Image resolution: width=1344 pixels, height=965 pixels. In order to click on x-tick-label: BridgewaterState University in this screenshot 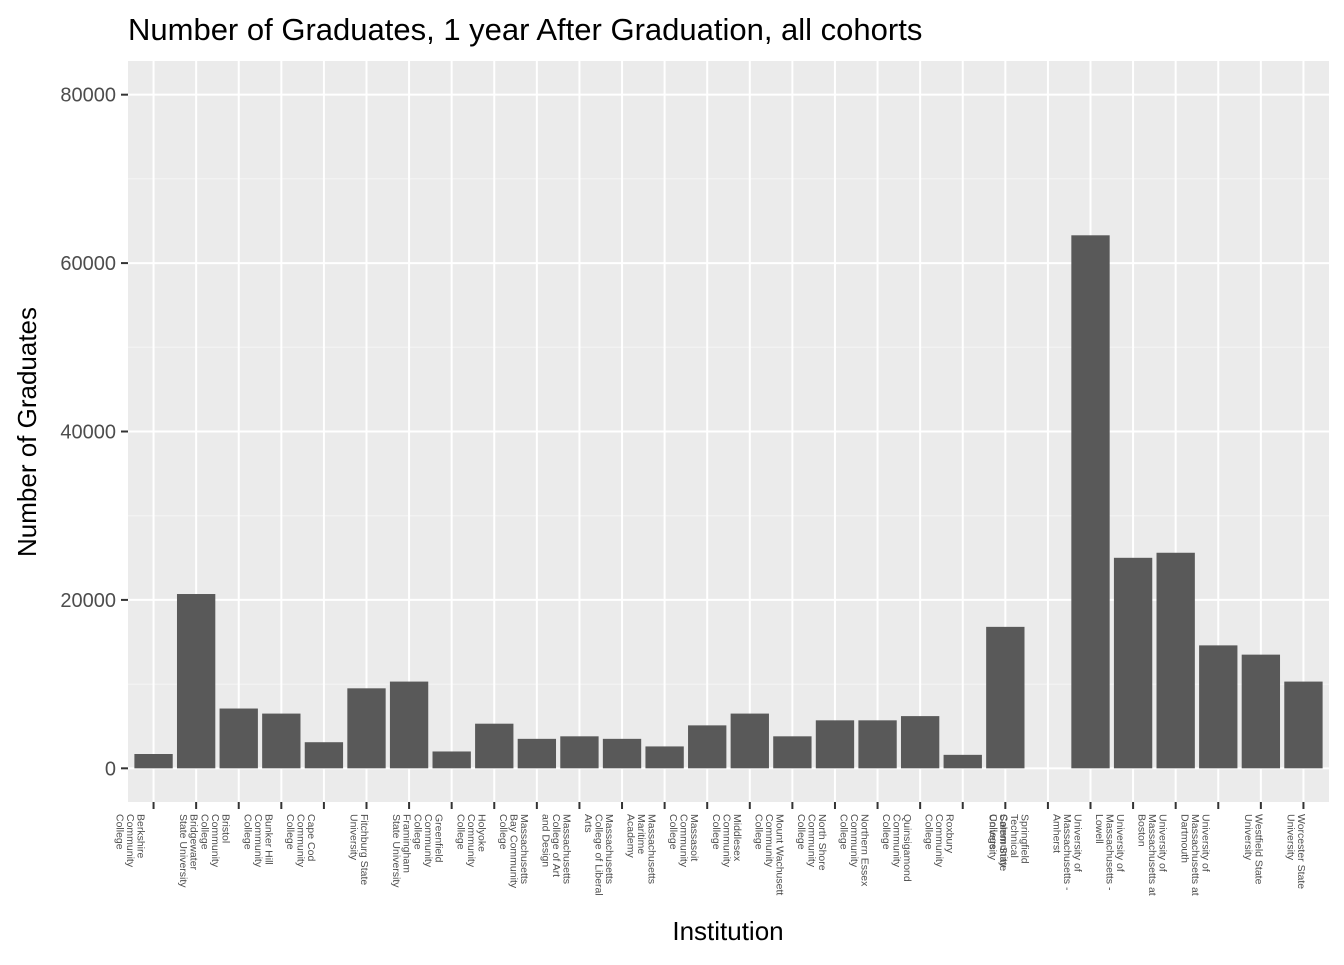, I will do `click(188, 851)`.